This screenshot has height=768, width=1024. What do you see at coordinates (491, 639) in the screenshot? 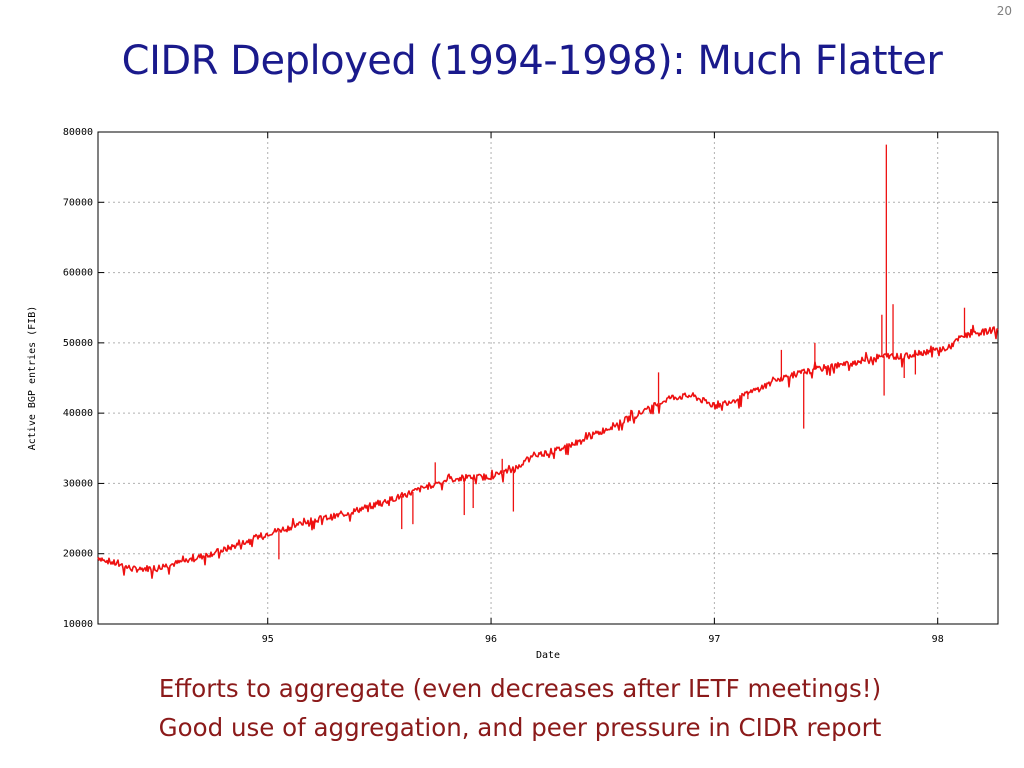
I see `x-tick-label: 96` at bounding box center [491, 639].